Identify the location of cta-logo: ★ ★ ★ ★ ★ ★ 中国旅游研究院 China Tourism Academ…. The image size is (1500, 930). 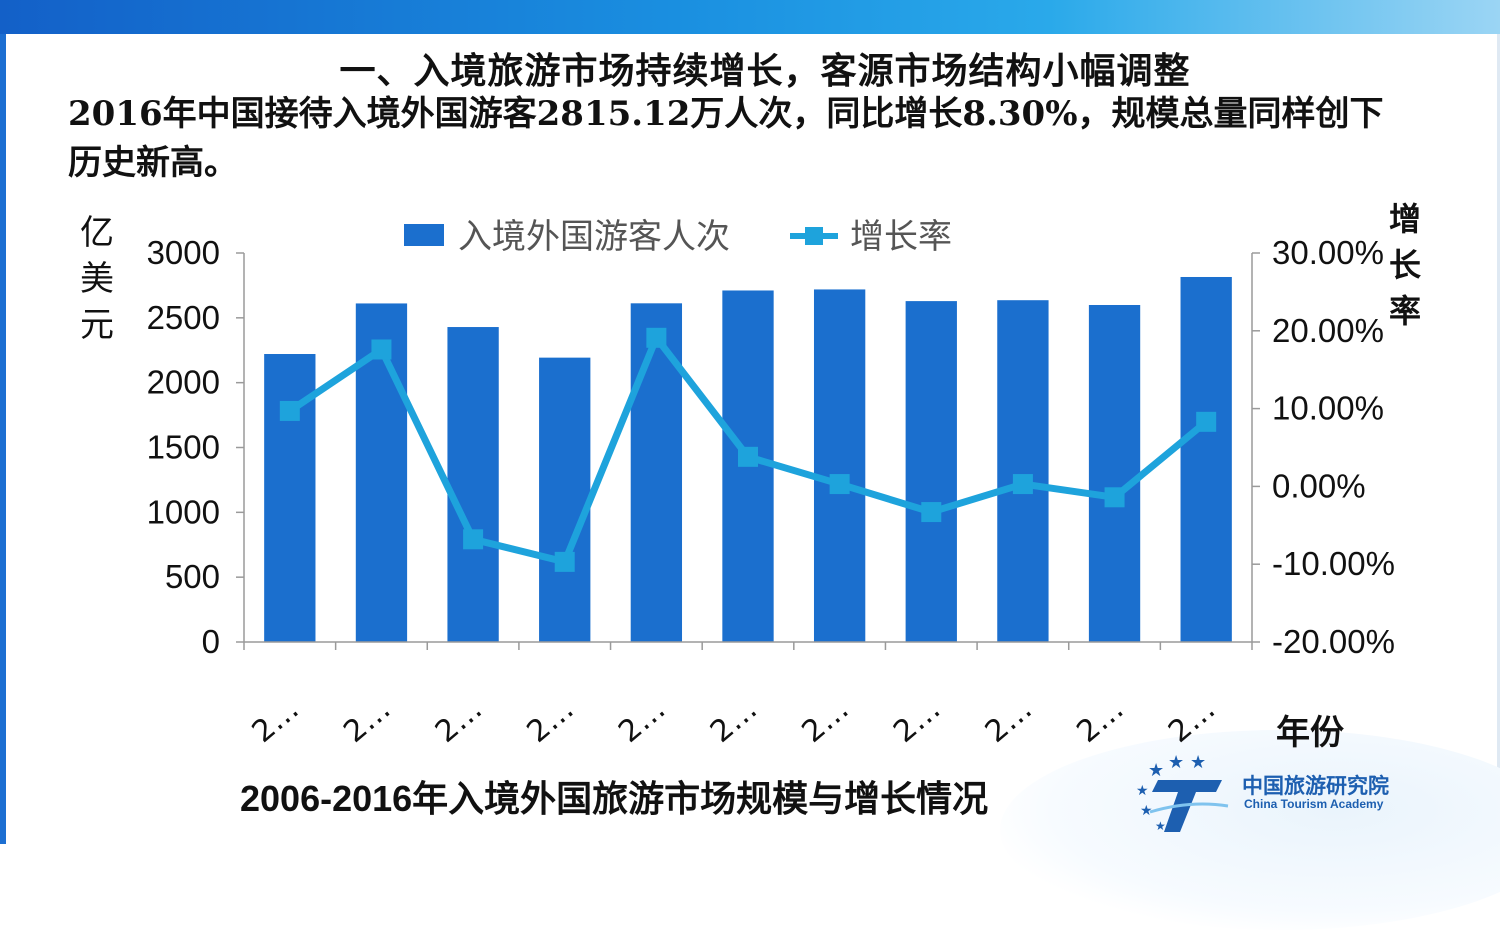
(1262, 792).